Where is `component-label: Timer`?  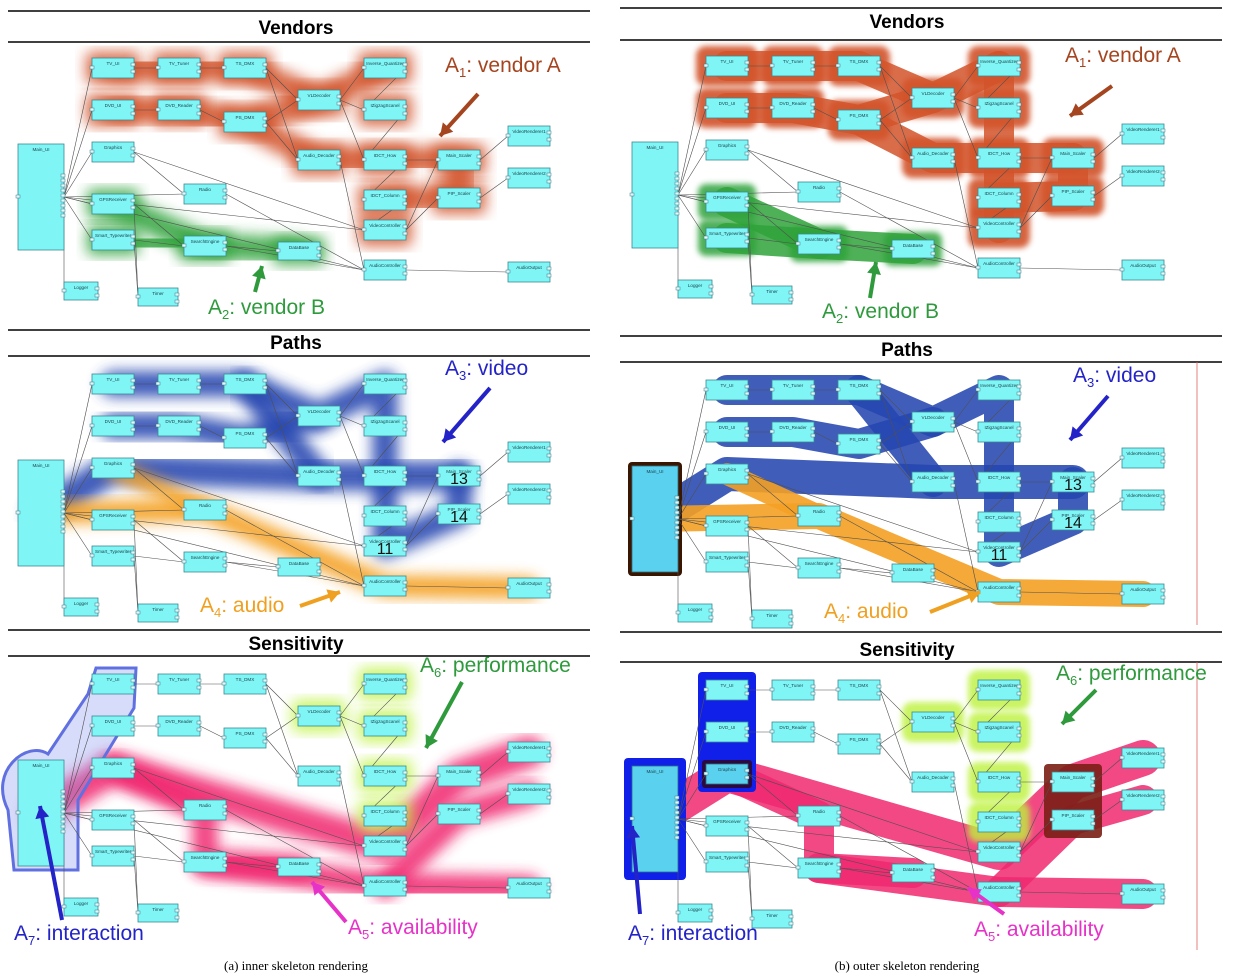 component-label: Timer is located at coordinates (158, 609).